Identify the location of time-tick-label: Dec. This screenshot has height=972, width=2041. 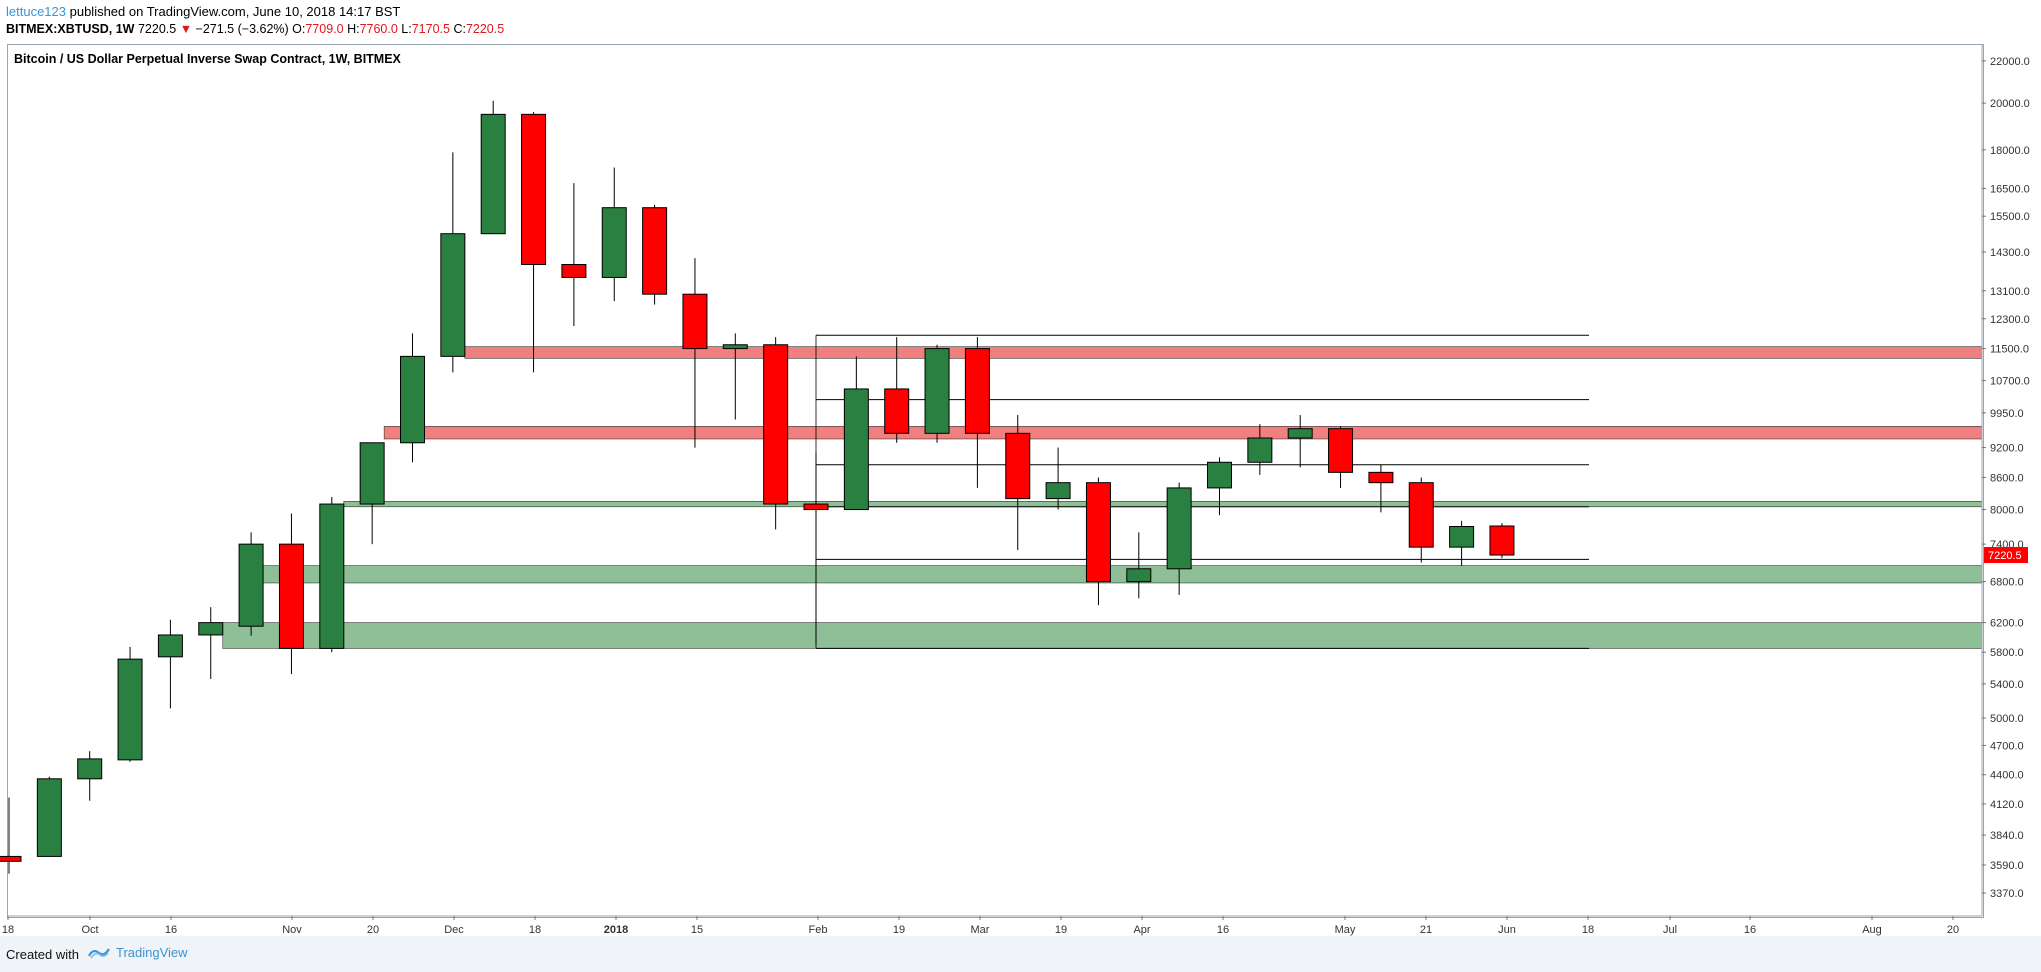
(454, 930).